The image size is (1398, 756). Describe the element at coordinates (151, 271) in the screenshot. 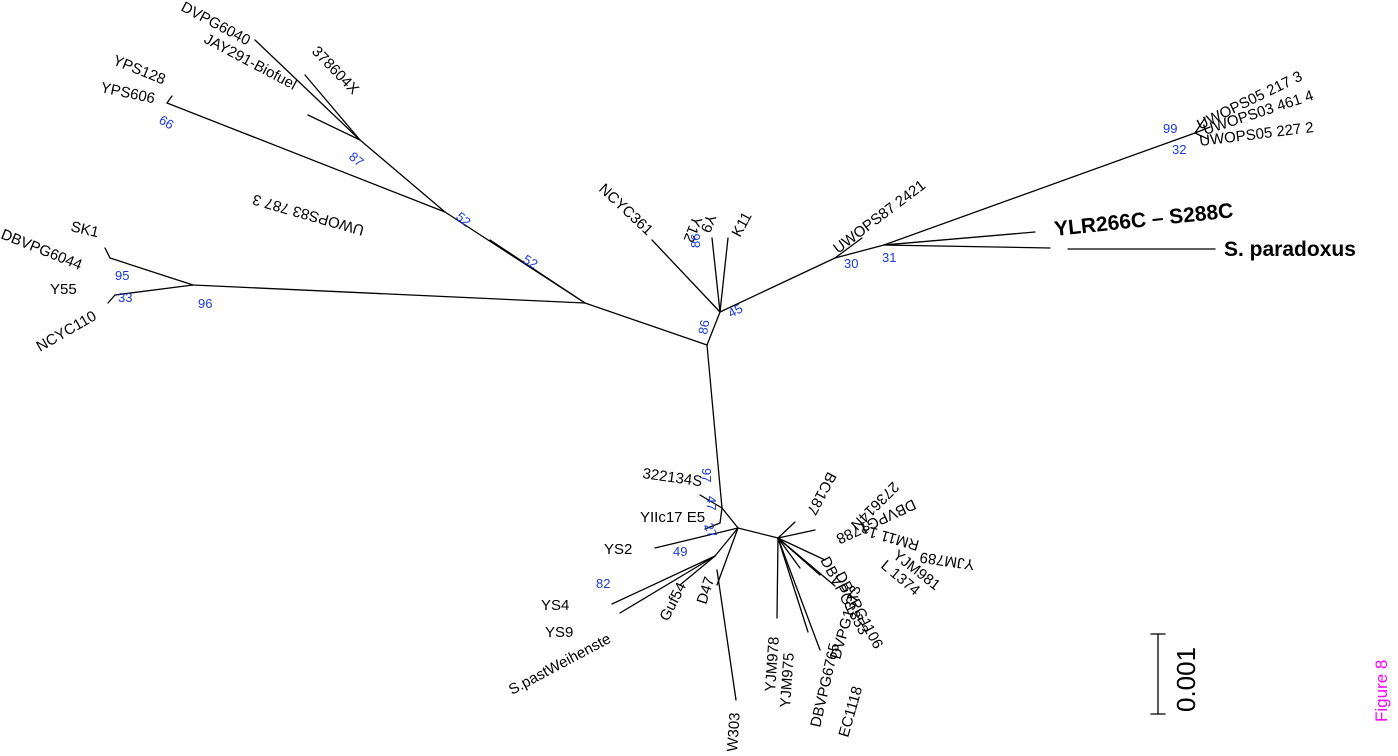

I see `branch-sk1-clade` at that location.